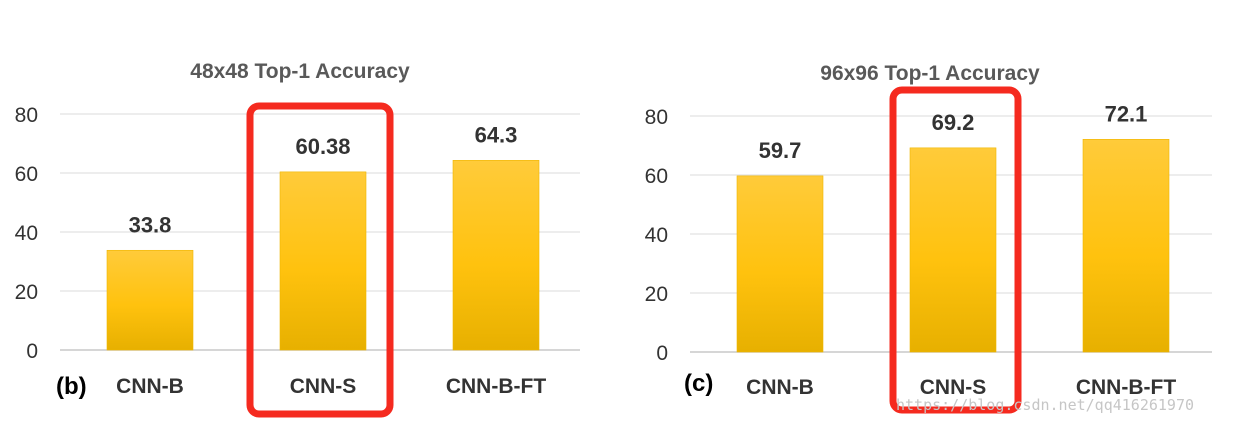 The width and height of the screenshot is (1240, 428). I want to click on data-label: 69.2, so click(953, 122).